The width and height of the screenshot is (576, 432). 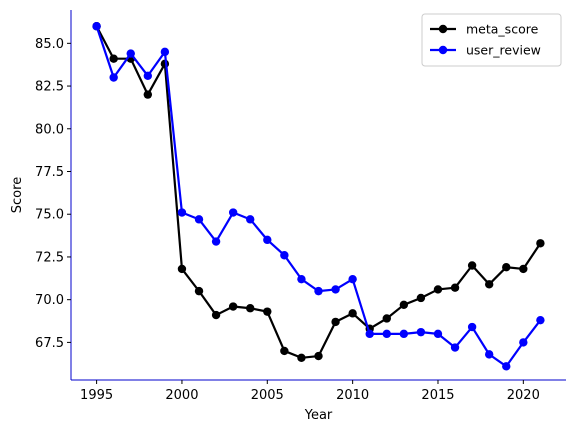 What do you see at coordinates (49, 172) in the screenshot?
I see `y-tick-label: 77.5` at bounding box center [49, 172].